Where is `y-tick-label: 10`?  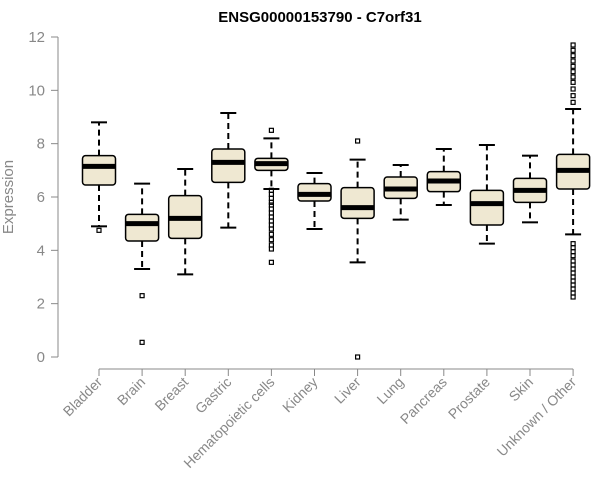 y-tick-label: 10 is located at coordinates (36, 90).